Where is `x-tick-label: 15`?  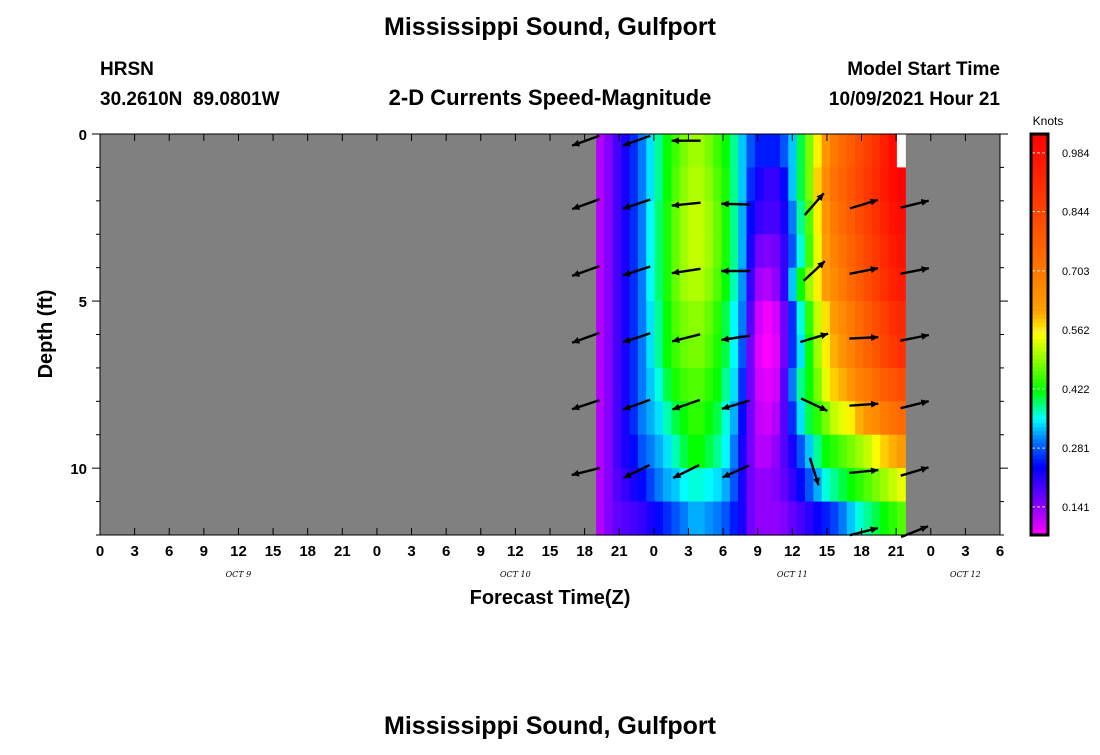 x-tick-label: 15 is located at coordinates (550, 551).